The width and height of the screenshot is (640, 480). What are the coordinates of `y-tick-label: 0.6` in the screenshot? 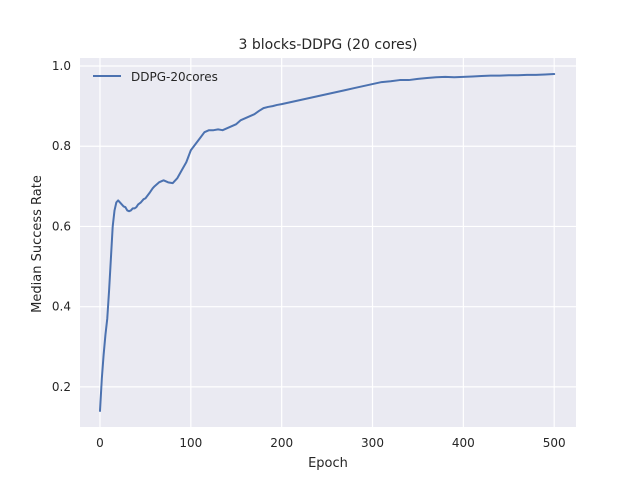 It's located at (61, 226).